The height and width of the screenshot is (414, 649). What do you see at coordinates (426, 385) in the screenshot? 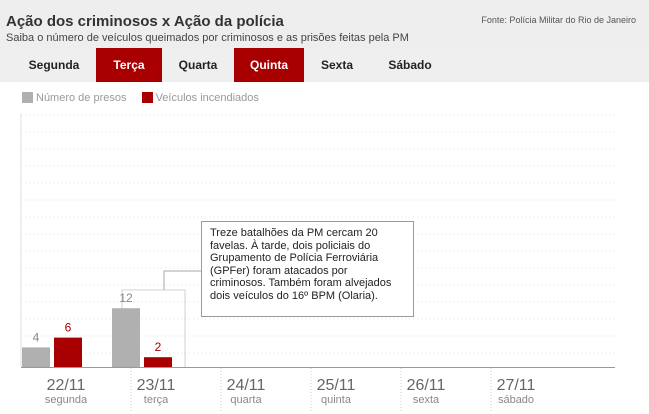
I see `x-tick-label: 26/11` at bounding box center [426, 385].